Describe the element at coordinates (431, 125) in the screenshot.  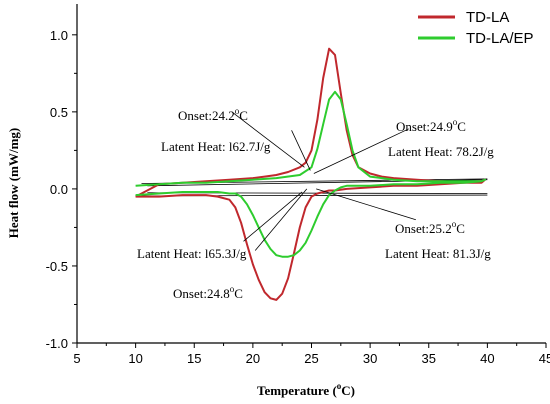
I see `annotation-text: Onset:24.9oC` at that location.